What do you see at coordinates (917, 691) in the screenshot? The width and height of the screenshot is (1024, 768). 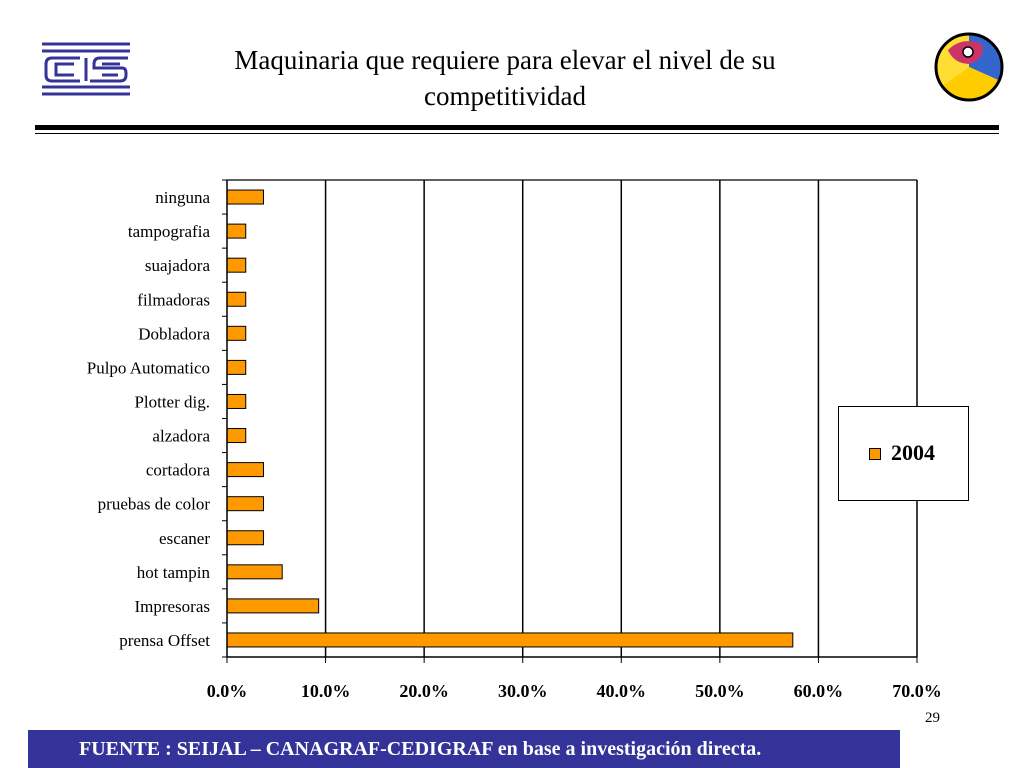 I see `x-tick-label: 70.0%` at bounding box center [917, 691].